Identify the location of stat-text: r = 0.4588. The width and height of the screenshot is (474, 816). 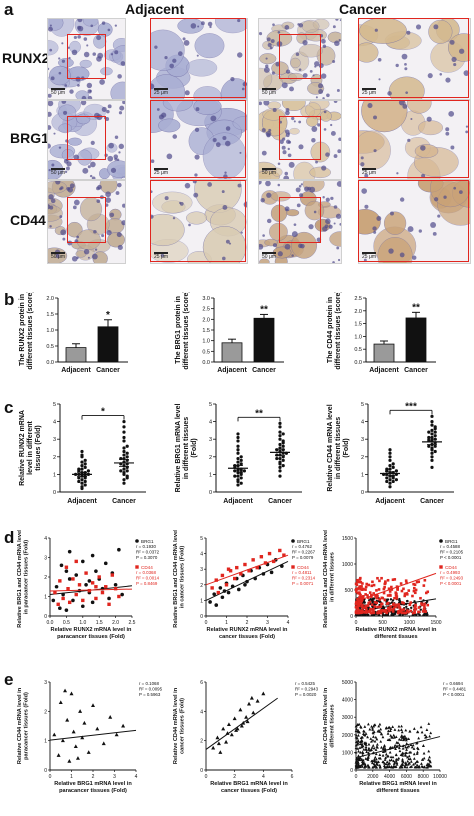
(450, 546).